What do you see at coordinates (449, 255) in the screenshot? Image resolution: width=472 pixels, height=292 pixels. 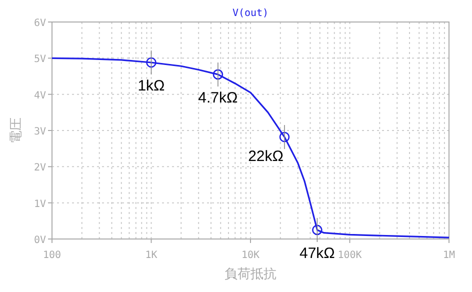 I see `x-tick-label: 1M` at bounding box center [449, 255].